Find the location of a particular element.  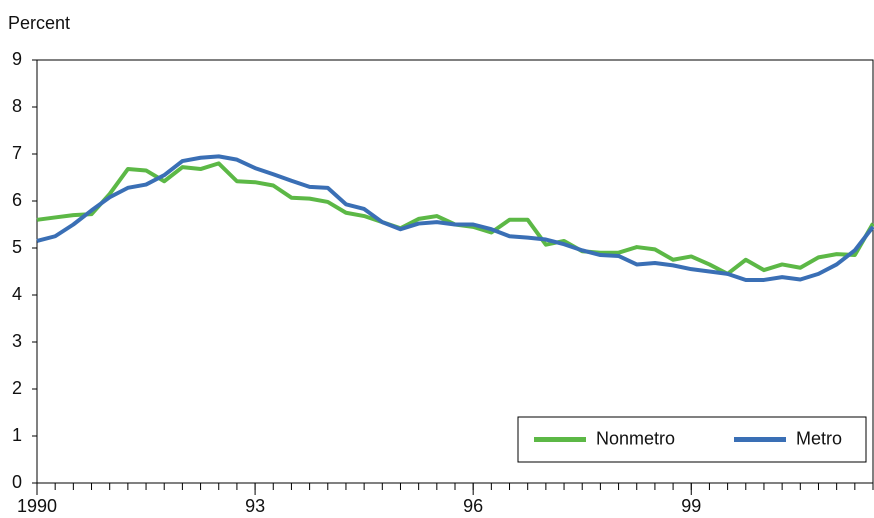

y-tick-label: 0 is located at coordinates (17, 482).